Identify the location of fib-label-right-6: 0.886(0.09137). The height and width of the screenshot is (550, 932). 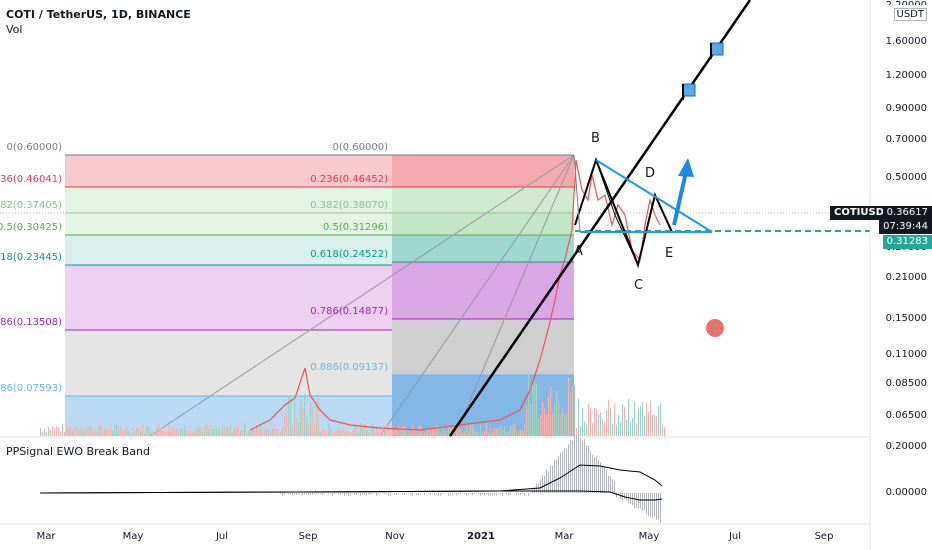
(349, 367).